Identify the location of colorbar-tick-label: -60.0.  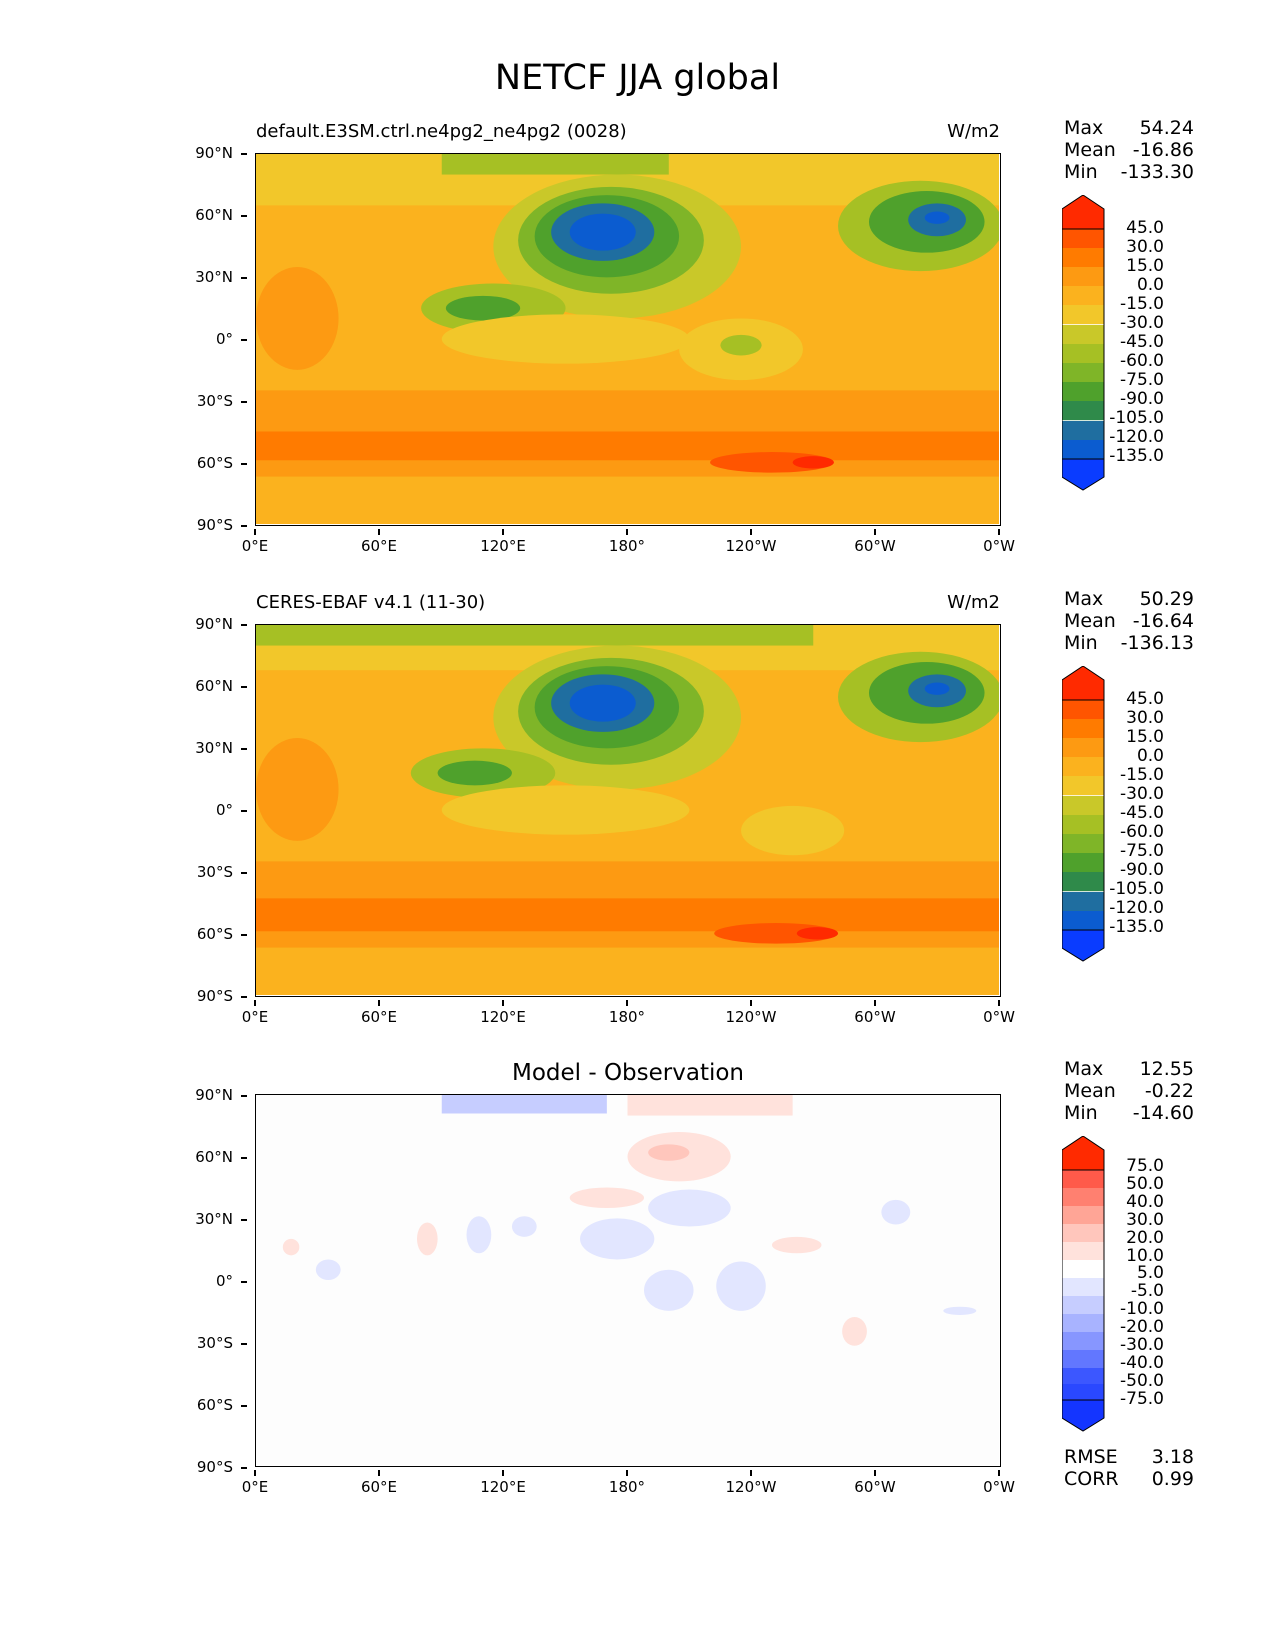
(1142, 361).